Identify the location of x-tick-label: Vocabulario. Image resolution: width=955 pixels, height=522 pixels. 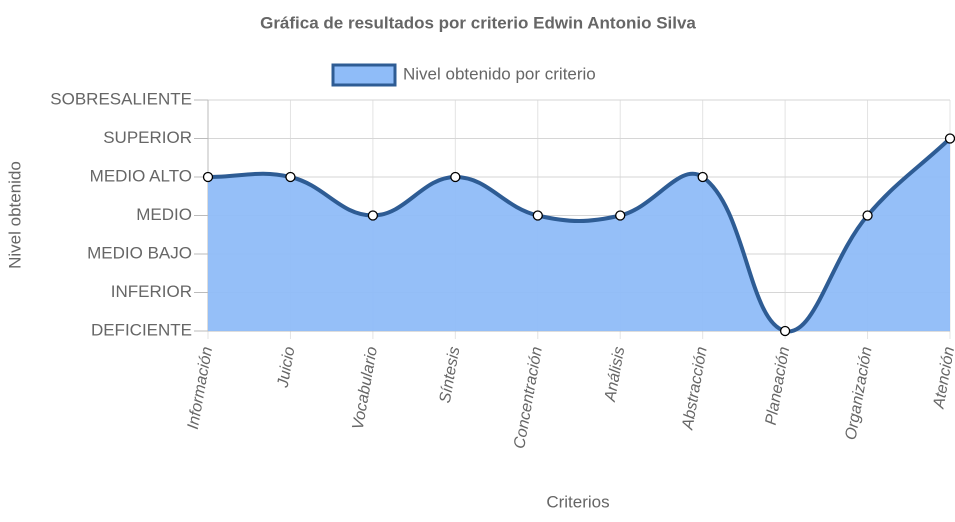
(365, 388).